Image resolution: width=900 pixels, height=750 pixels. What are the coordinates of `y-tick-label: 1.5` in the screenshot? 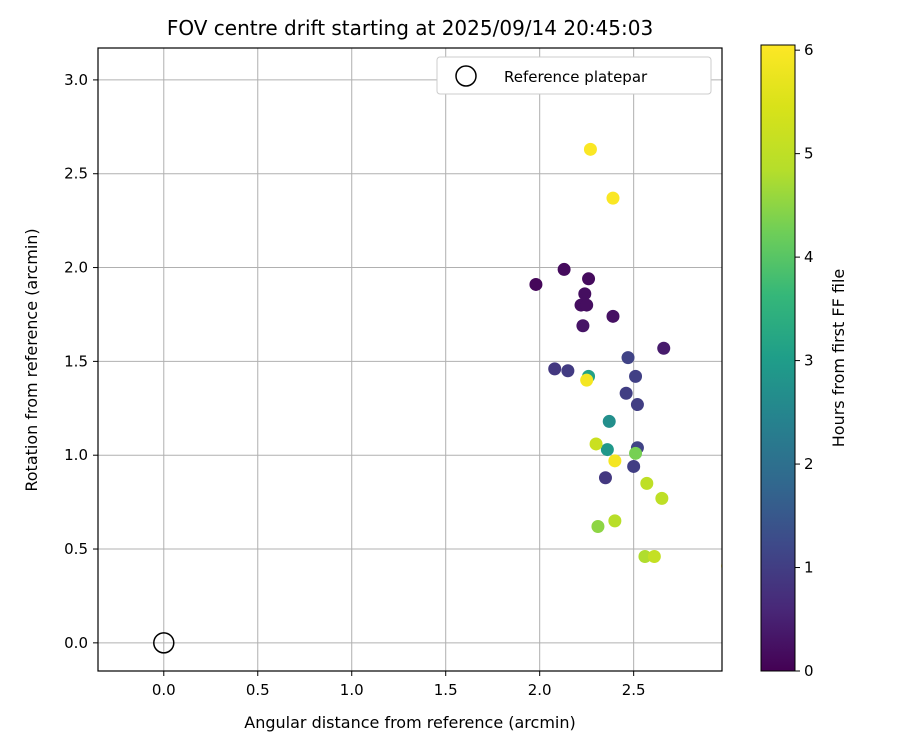 It's located at (76, 361).